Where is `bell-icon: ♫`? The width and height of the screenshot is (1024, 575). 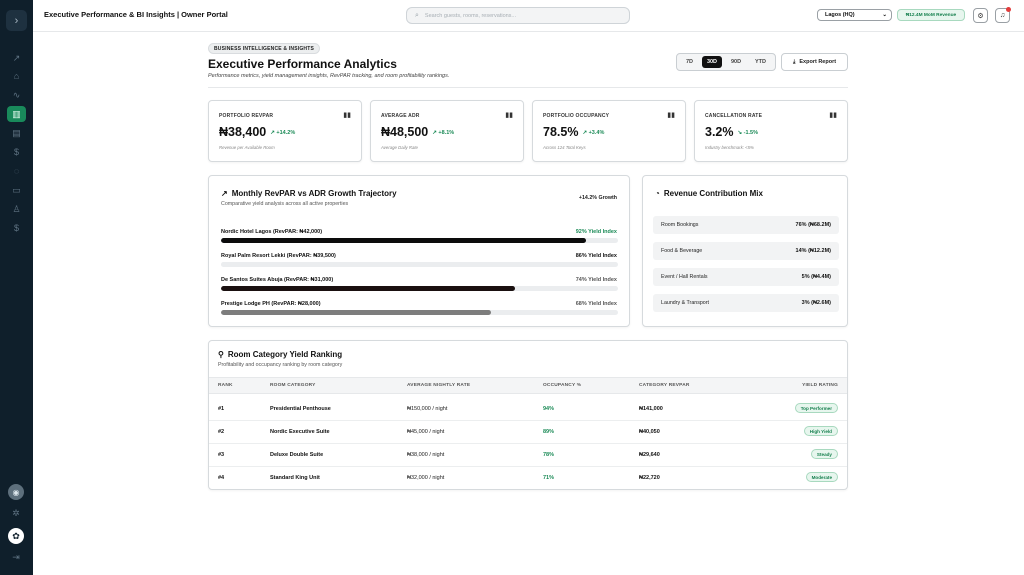
bell-icon: ♫ is located at coordinates (1003, 15).